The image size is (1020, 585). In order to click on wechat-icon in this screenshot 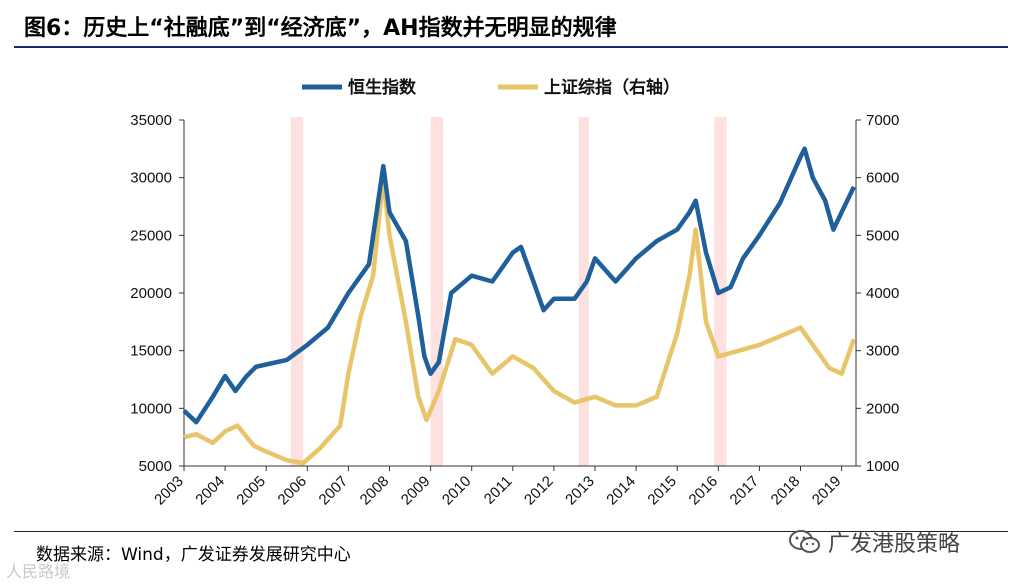, I will do `click(804, 541)`.